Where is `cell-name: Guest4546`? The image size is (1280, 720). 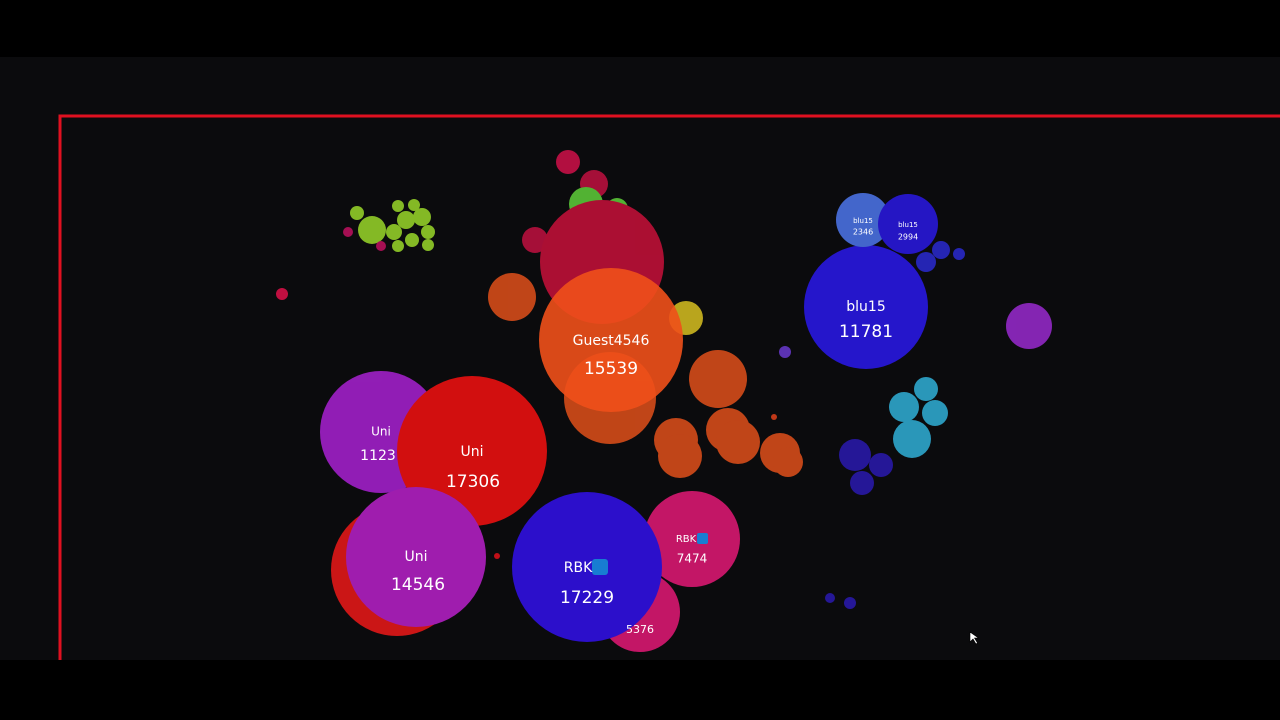
cell-name: Guest4546 is located at coordinates (611, 341).